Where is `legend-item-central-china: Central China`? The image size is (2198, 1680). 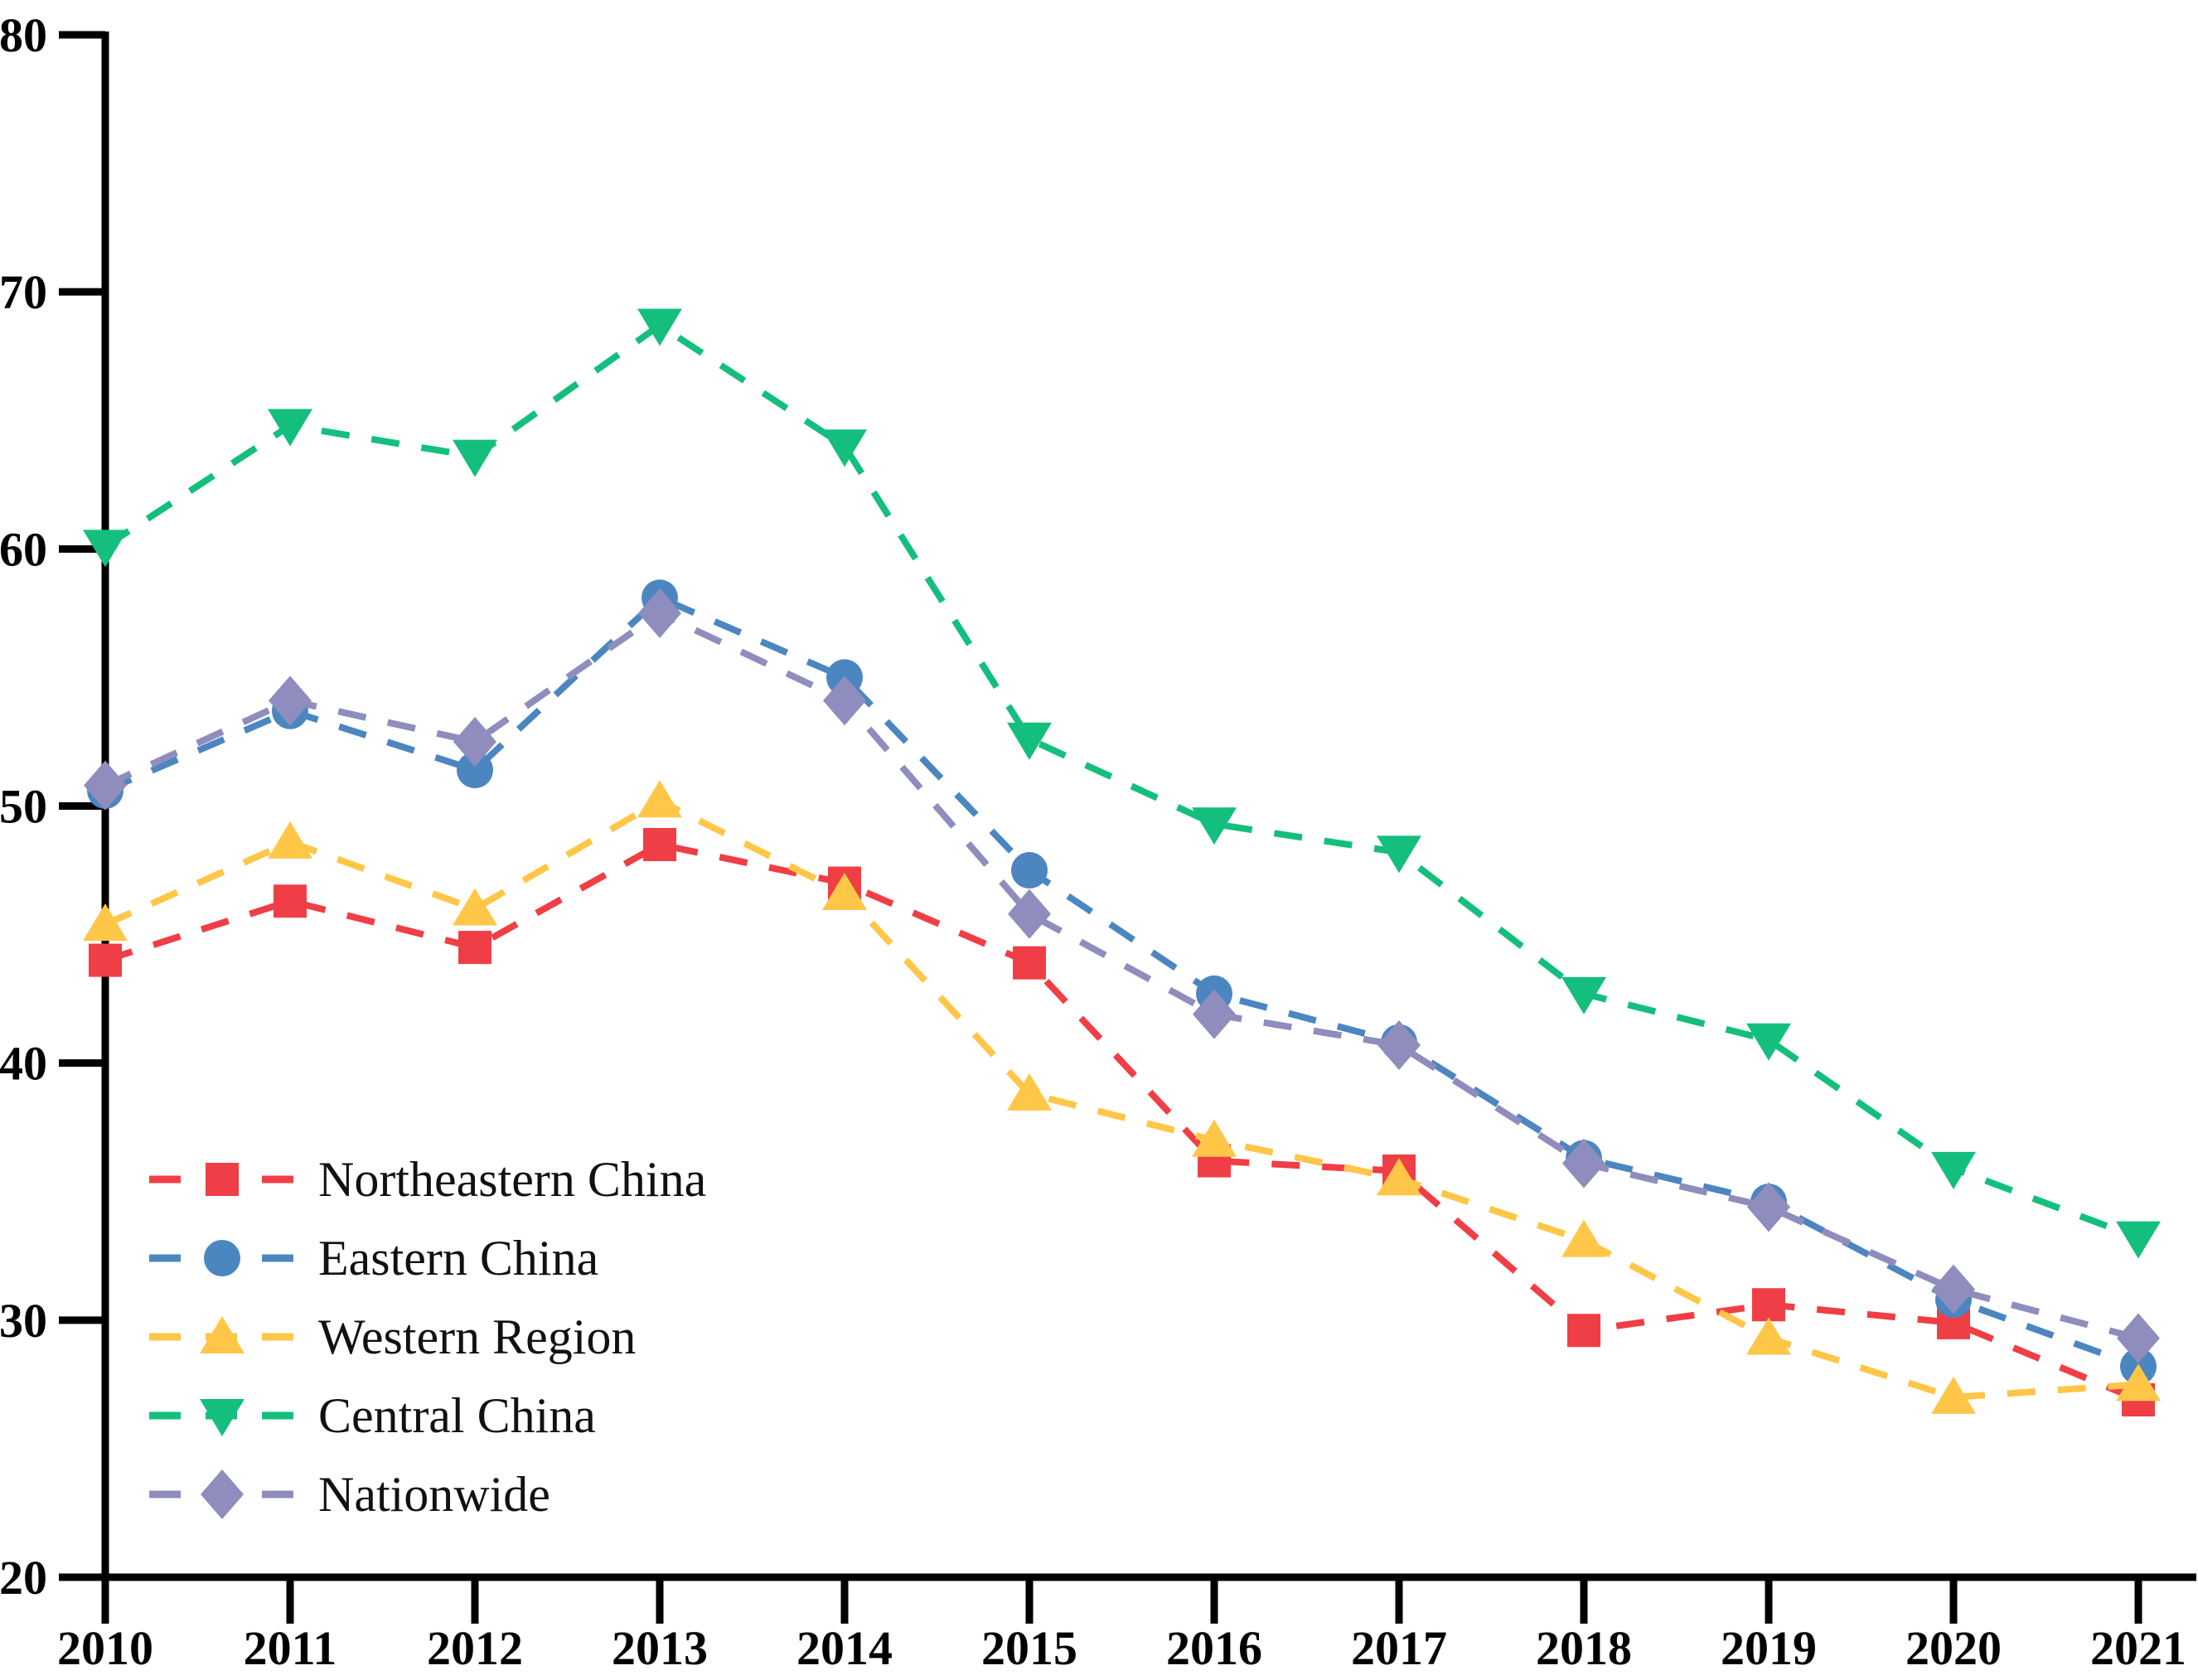 legend-item-central-china: Central China is located at coordinates (427, 1416).